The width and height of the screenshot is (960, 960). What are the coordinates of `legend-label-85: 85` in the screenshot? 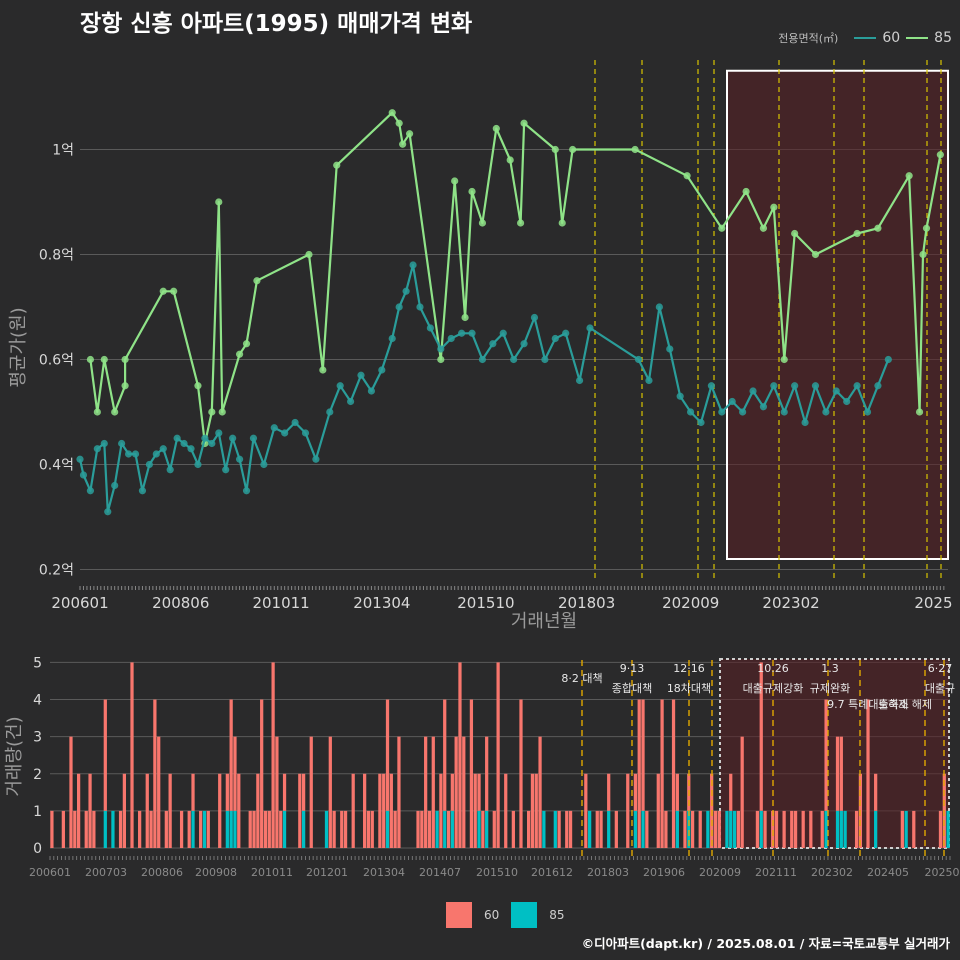 It's located at (943, 38).